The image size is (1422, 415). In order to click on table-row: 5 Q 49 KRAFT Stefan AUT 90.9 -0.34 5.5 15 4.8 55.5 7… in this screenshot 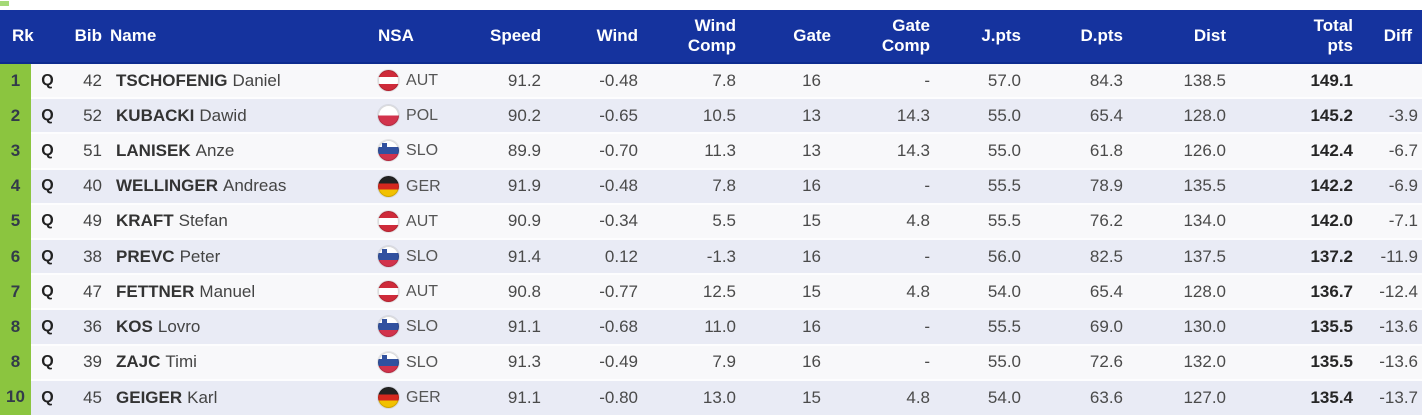, I will do `click(711, 220)`.